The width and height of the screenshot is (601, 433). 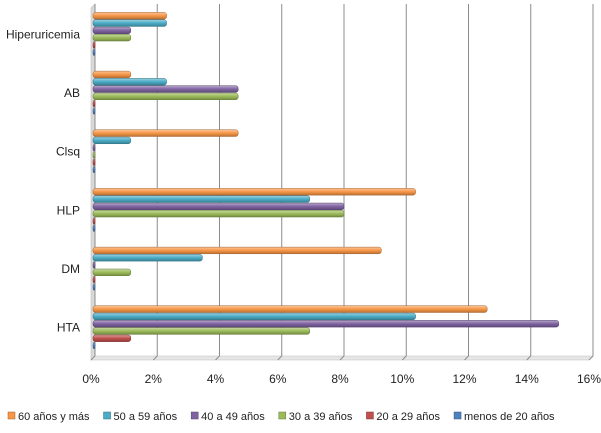 What do you see at coordinates (94, 155) in the screenshot?
I see `bar: Clsq – 30 a 39 años: 0%` at bounding box center [94, 155].